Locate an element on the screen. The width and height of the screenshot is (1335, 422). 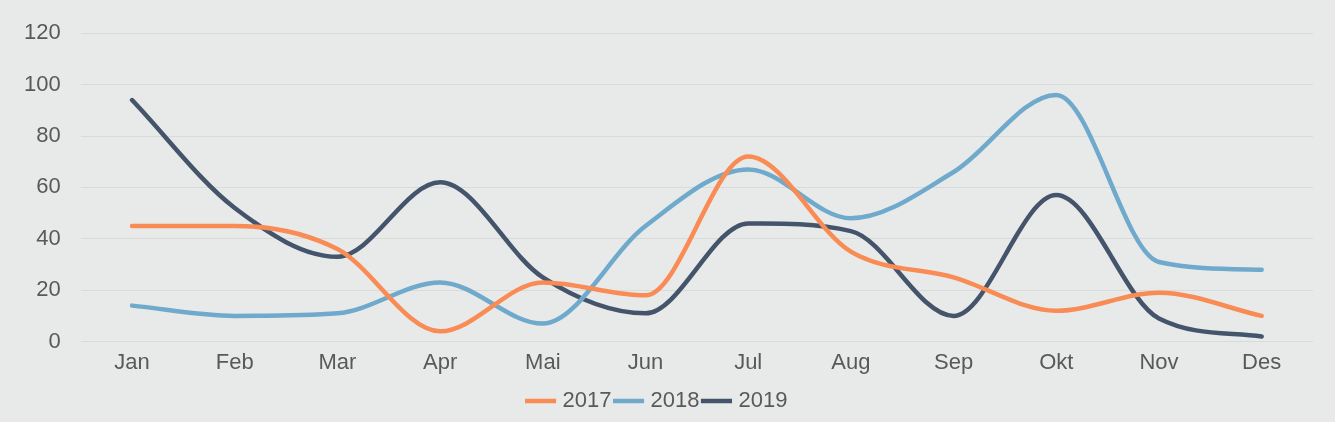
y-tick-label: 80 is located at coordinates (48, 135).